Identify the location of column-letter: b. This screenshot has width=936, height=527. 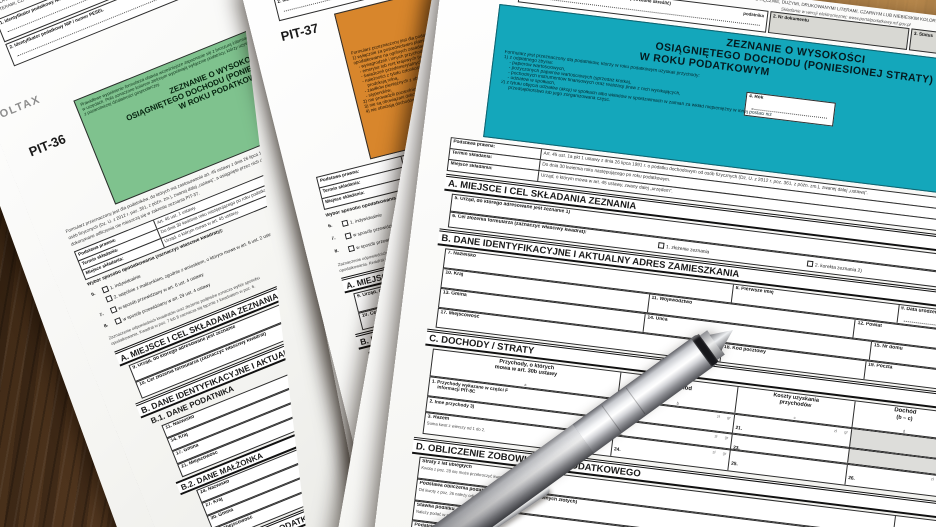
(678, 403).